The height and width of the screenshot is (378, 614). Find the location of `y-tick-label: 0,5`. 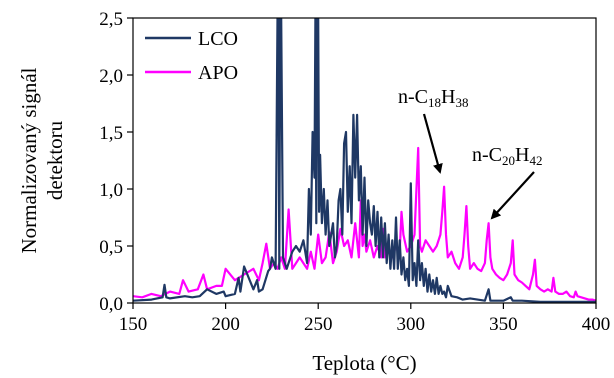

y-tick-label: 0,5 is located at coordinates (111, 247).